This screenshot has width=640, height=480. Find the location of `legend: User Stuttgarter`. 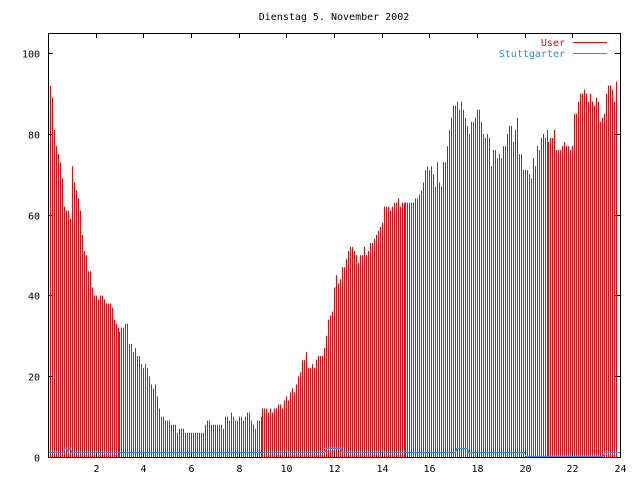

legend: User Stuttgarter is located at coordinates (553, 49).